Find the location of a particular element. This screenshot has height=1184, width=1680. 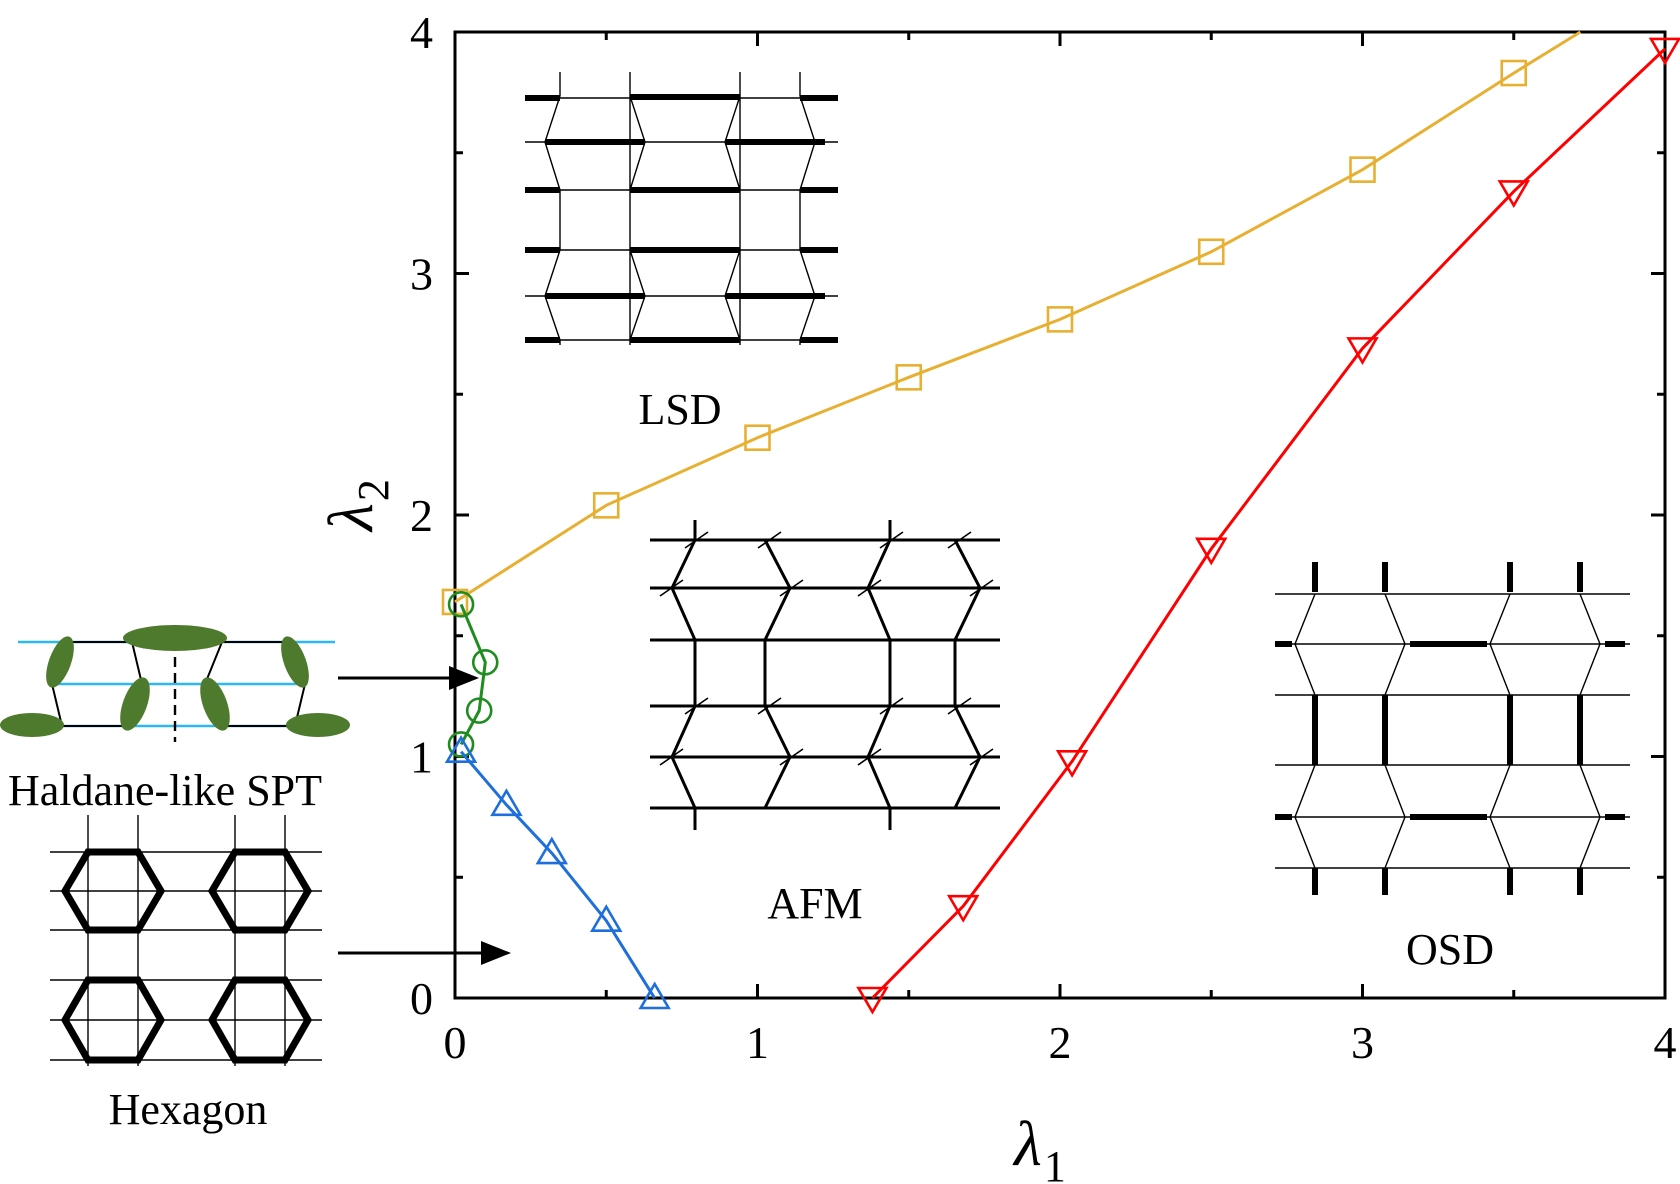

lsd-lattice-inset: LSD is located at coordinates (681, 253).